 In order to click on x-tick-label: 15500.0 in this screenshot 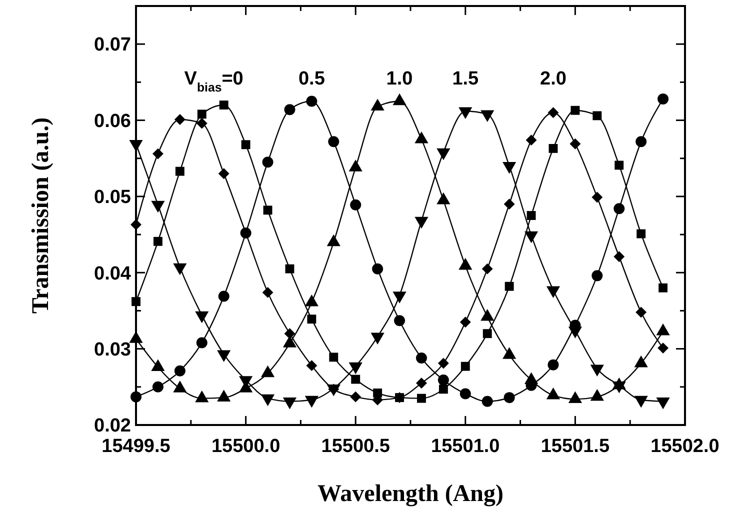, I will do `click(245, 446)`.